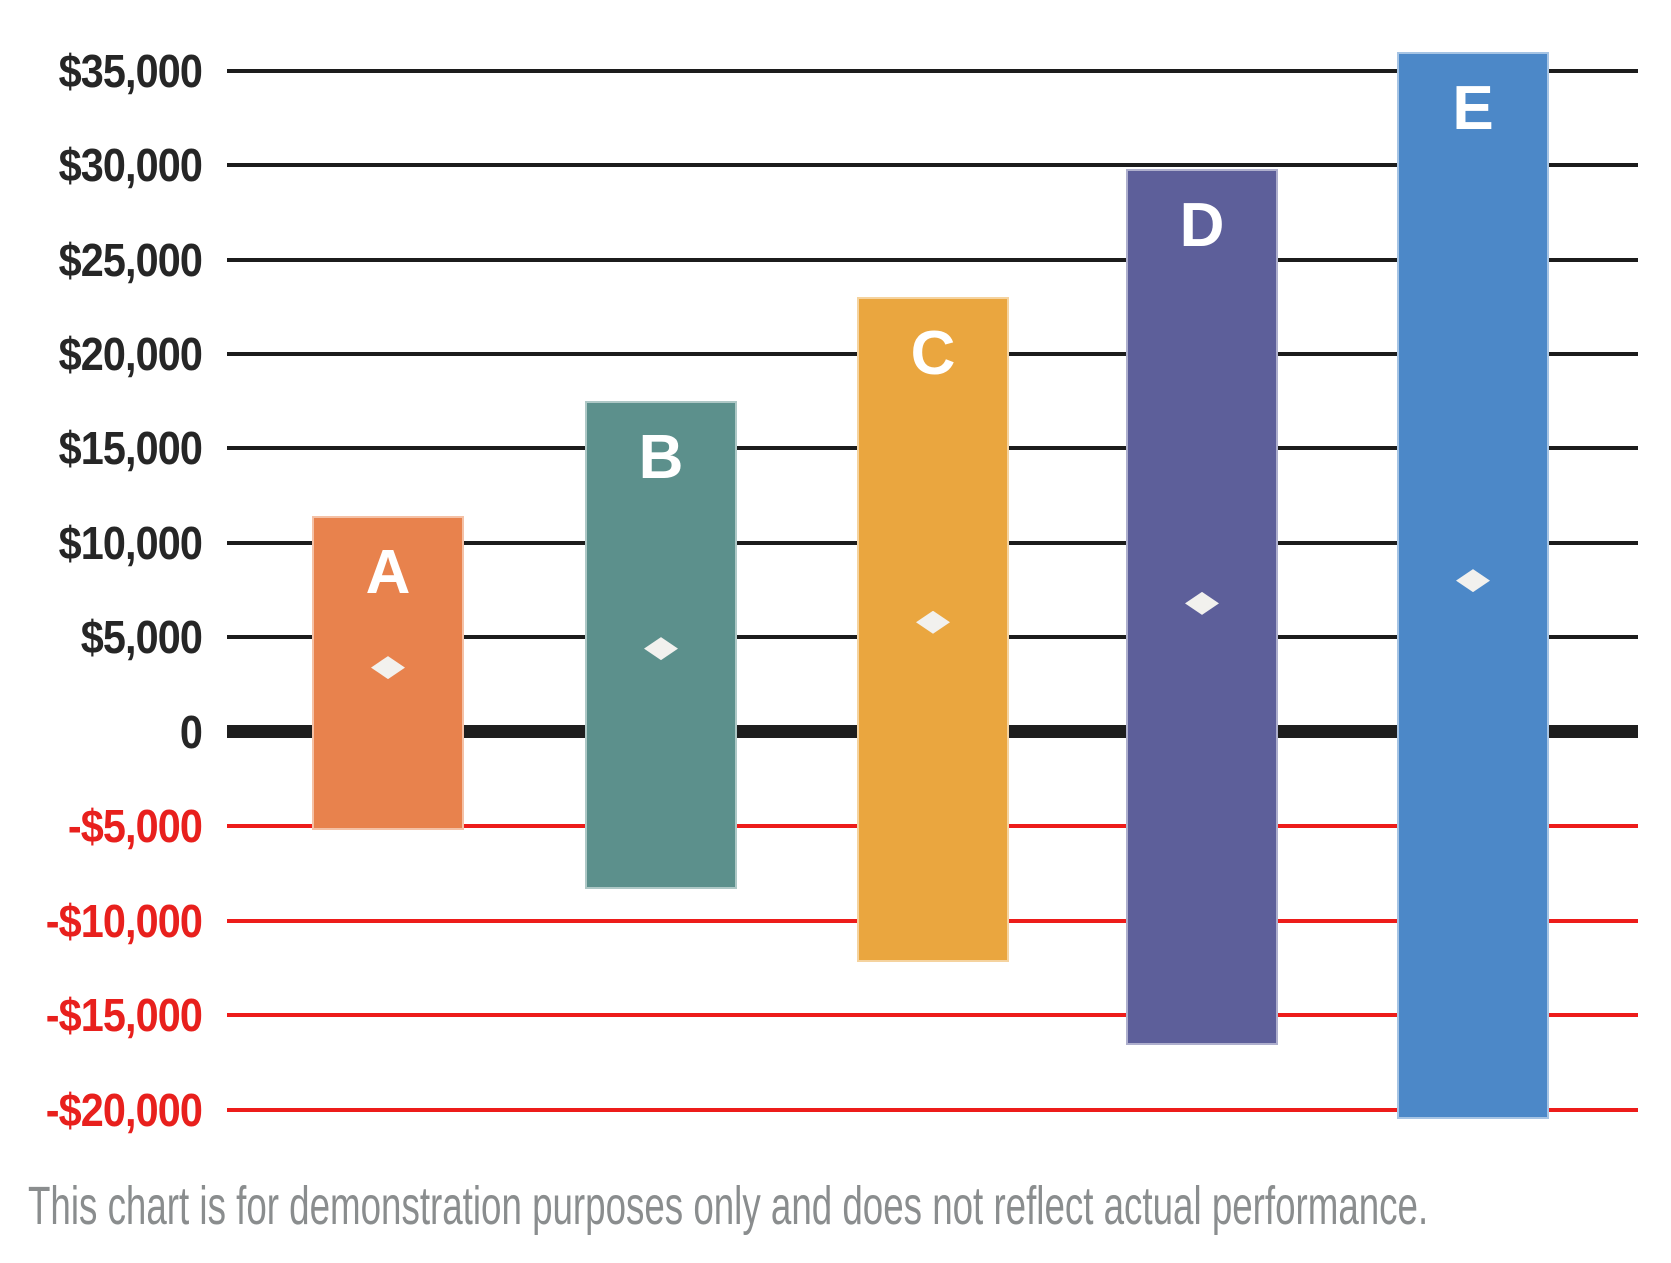  Describe the element at coordinates (661, 458) in the screenshot. I see `bar-category-label: B` at that location.